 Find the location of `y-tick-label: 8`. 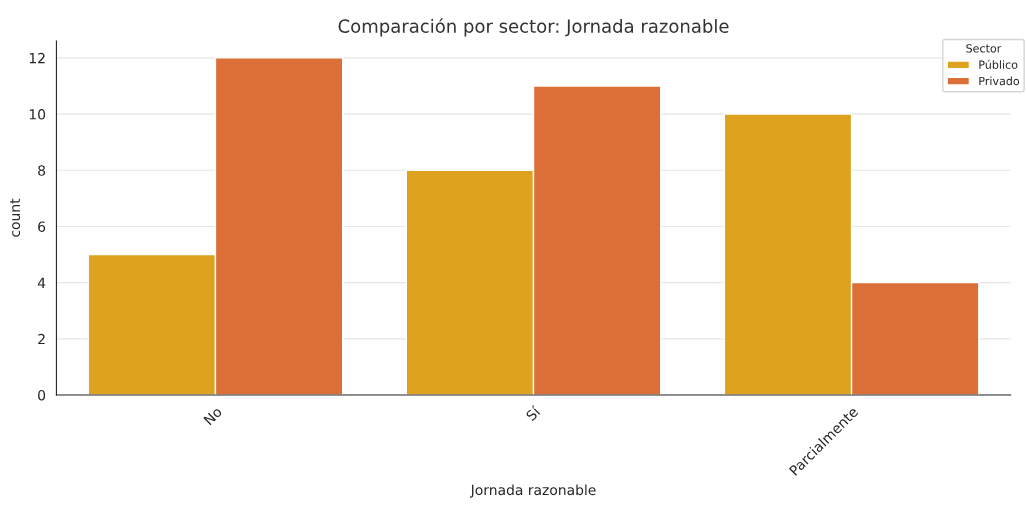

y-tick-label: 8 is located at coordinates (42, 170).